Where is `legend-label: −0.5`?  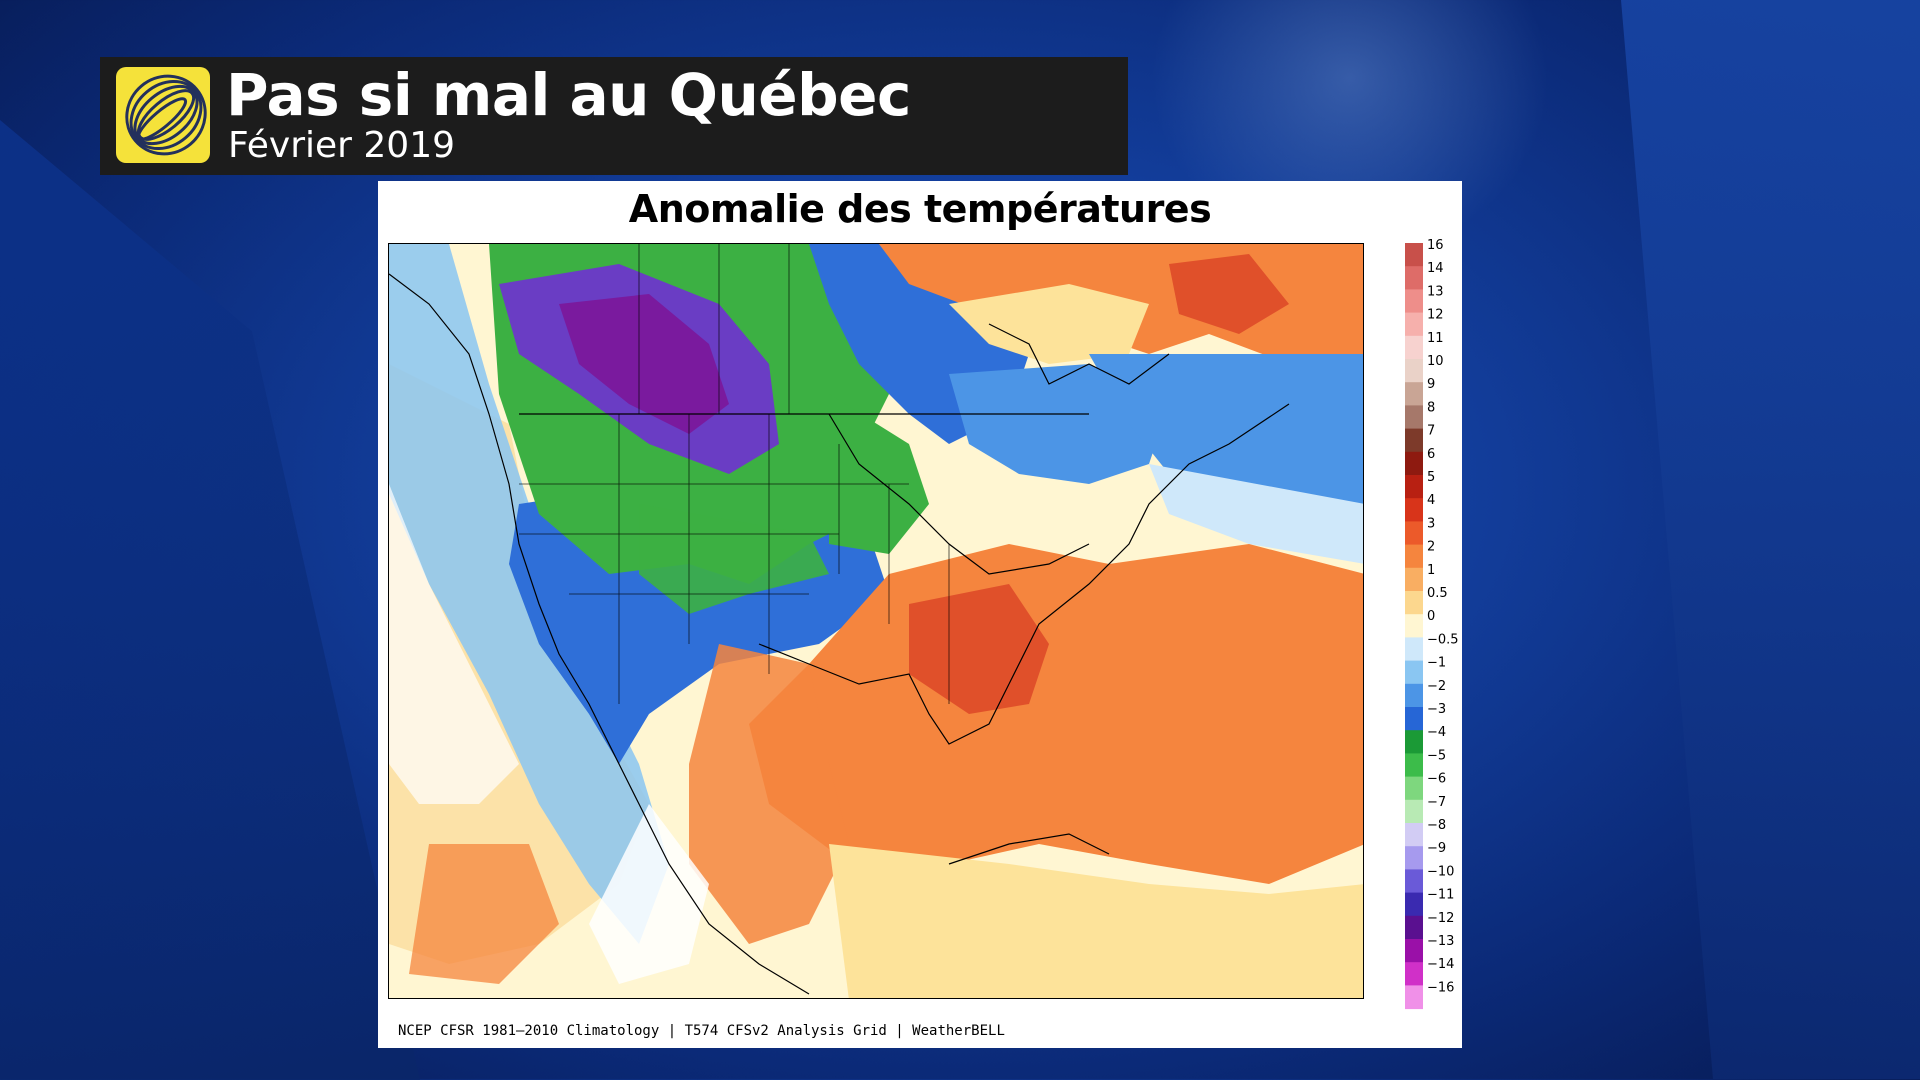 legend-label: −0.5 is located at coordinates (1443, 639).